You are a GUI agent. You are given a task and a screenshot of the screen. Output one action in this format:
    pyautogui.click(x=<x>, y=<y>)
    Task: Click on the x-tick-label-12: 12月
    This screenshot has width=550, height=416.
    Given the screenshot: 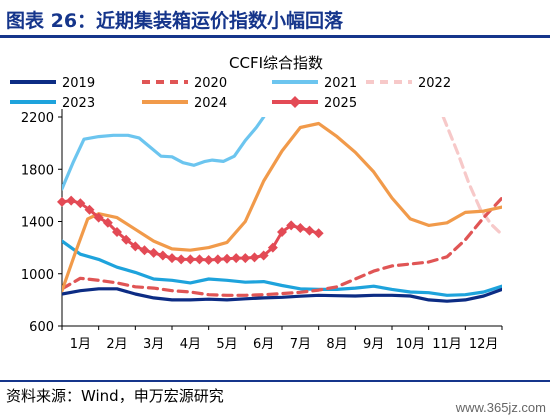 What is the action you would take?
    pyautogui.click(x=484, y=344)
    